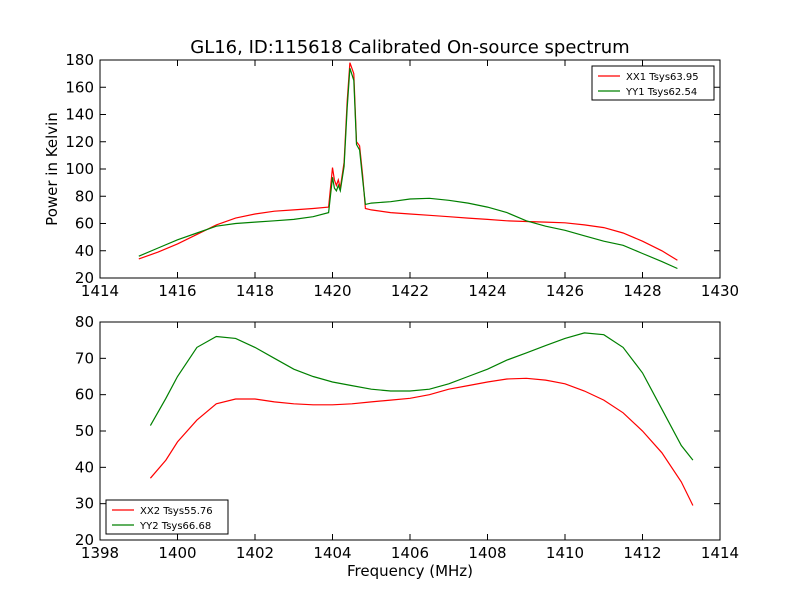 This screenshot has width=800, height=600. I want to click on top-y-tick-label: 40, so click(84, 251).